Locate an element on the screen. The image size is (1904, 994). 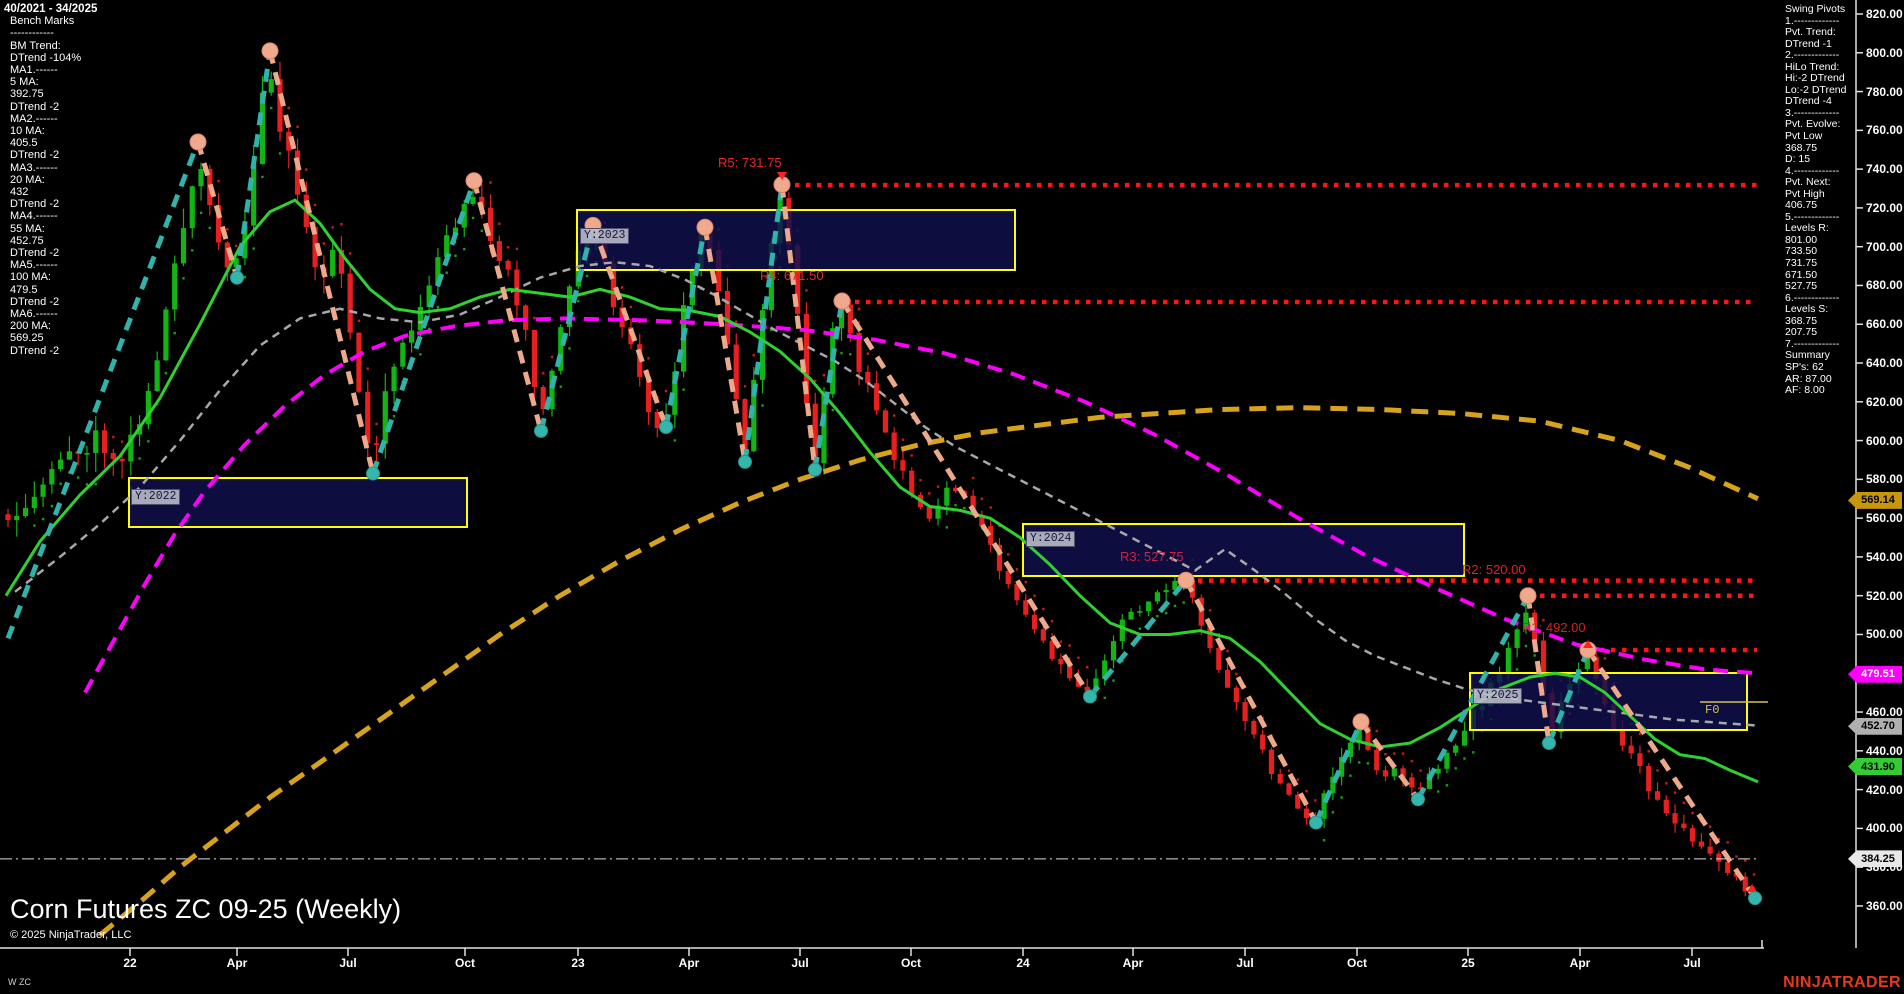
ninjatrader-logo: NINJATRADER is located at coordinates (1842, 982).